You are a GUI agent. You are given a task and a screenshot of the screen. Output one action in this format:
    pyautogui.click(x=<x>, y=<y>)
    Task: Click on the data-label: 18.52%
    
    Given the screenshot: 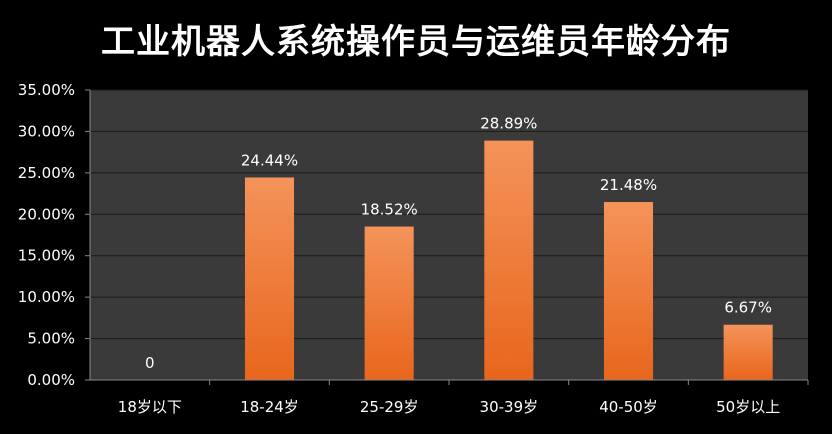 What is the action you would take?
    pyautogui.click(x=389, y=210)
    